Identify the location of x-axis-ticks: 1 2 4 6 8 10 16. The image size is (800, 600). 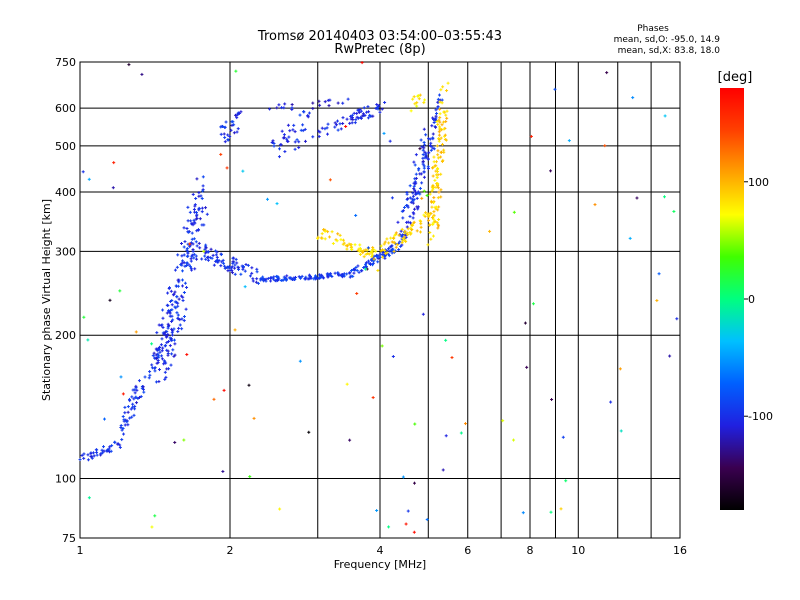
(382, 550).